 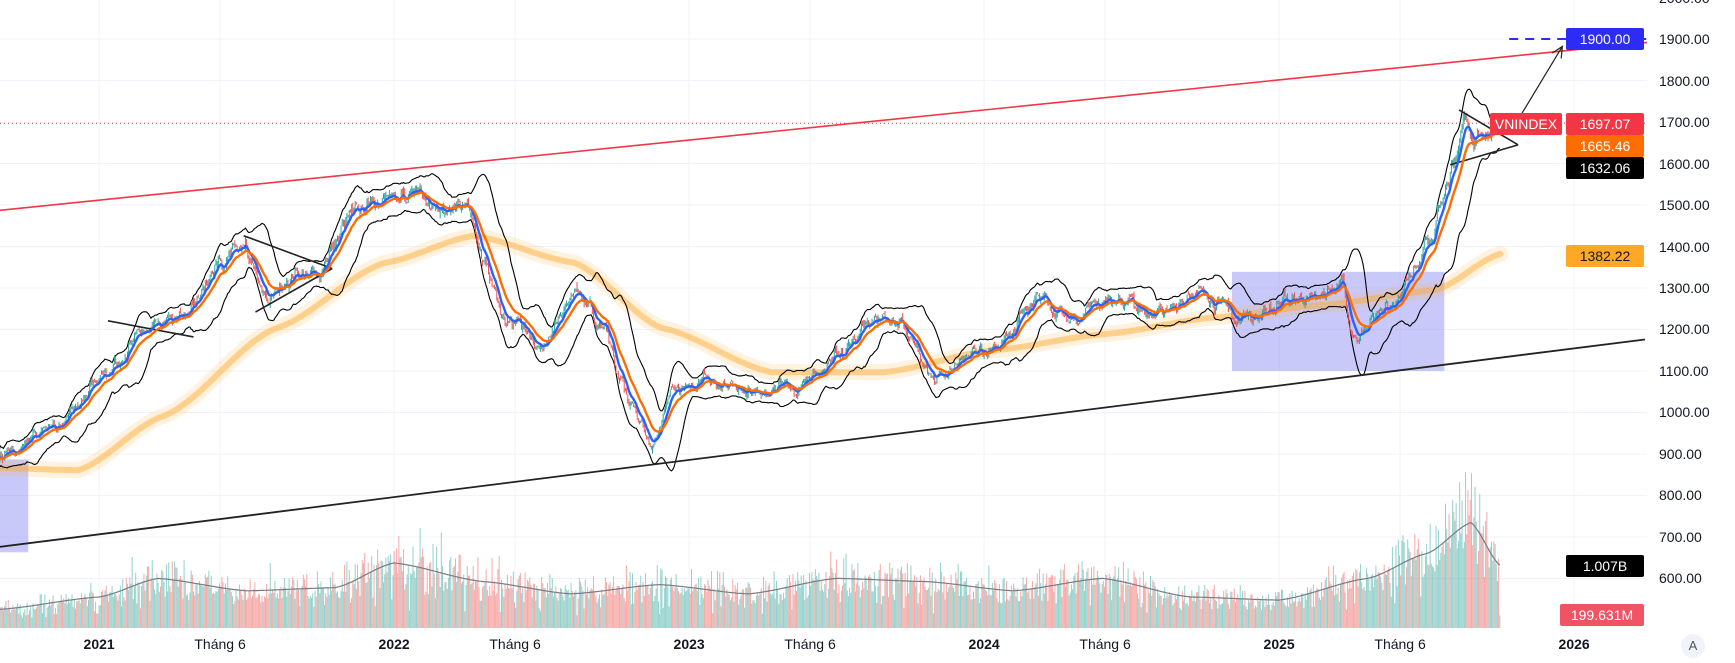 What do you see at coordinates (1680, 578) in the screenshot?
I see `price-tick-label: 600.00` at bounding box center [1680, 578].